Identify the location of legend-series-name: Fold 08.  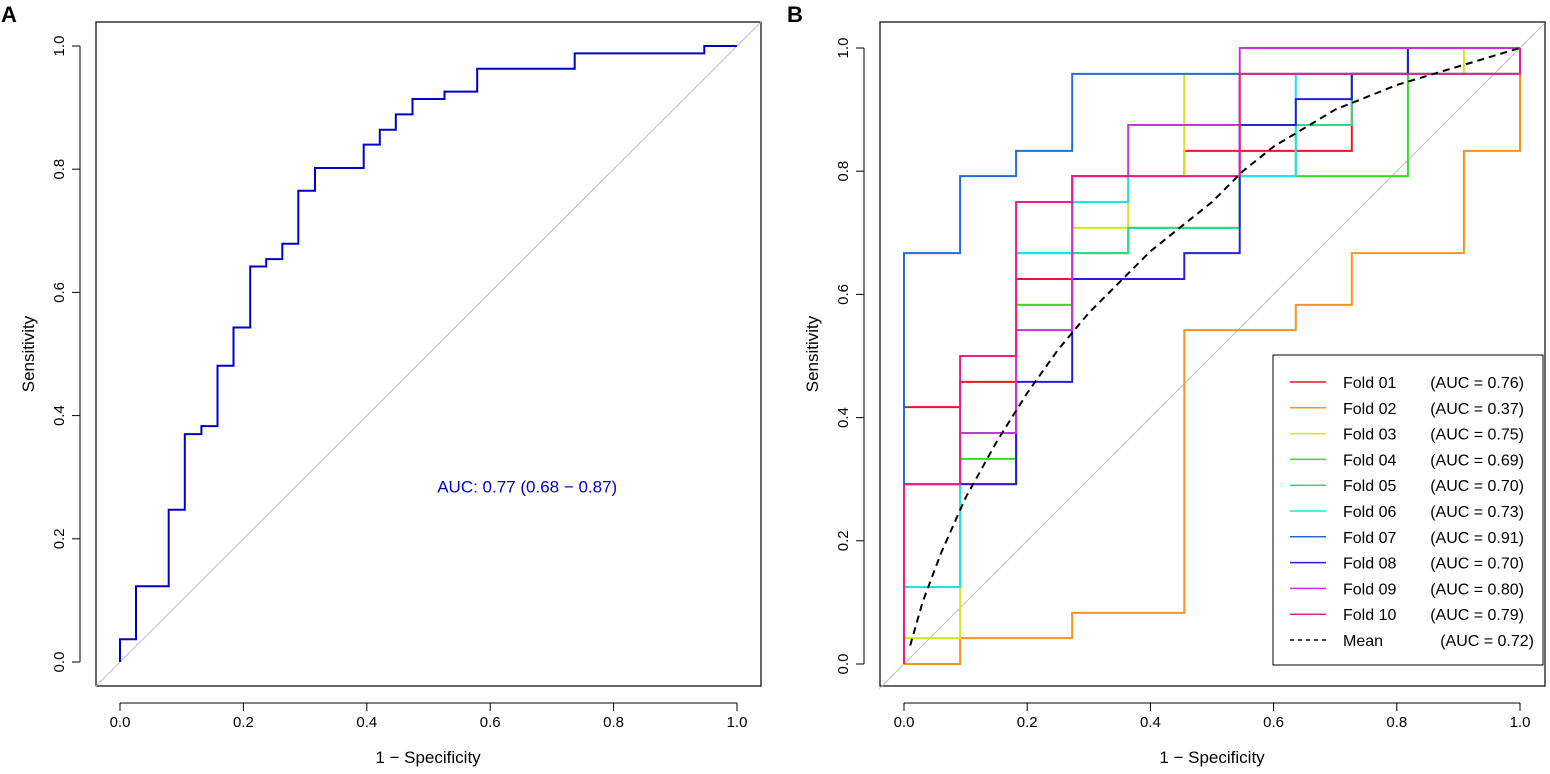
(1369, 564).